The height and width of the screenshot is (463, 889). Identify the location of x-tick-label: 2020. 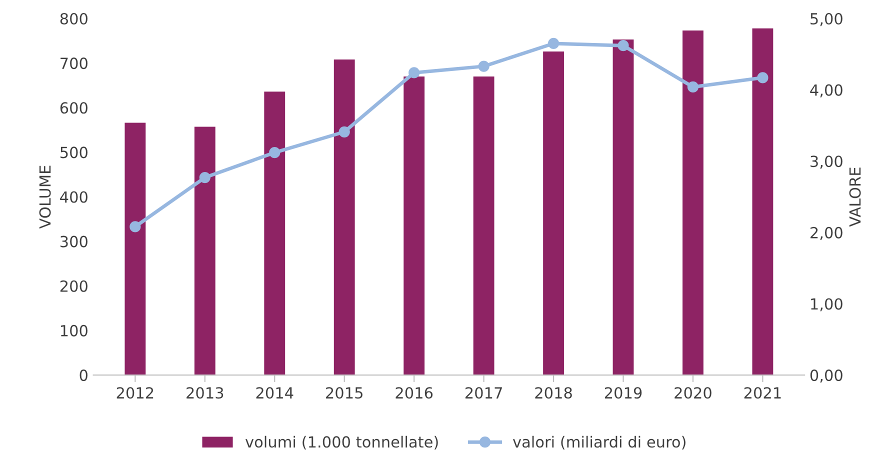
(693, 393).